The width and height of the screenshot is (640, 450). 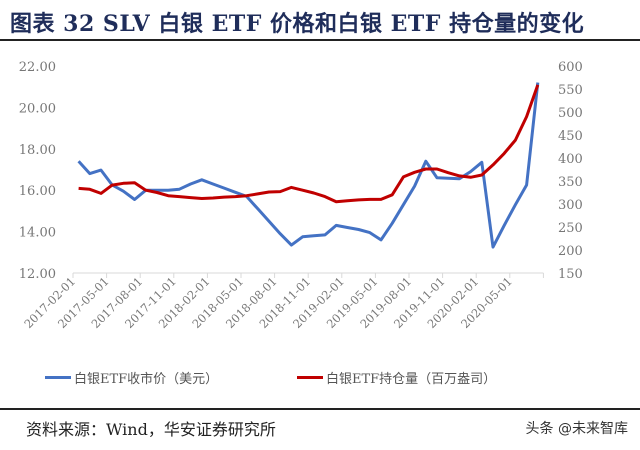 I want to click on legend-label: 白银ETF持仓量（百万盎司）, so click(x=411, y=379).